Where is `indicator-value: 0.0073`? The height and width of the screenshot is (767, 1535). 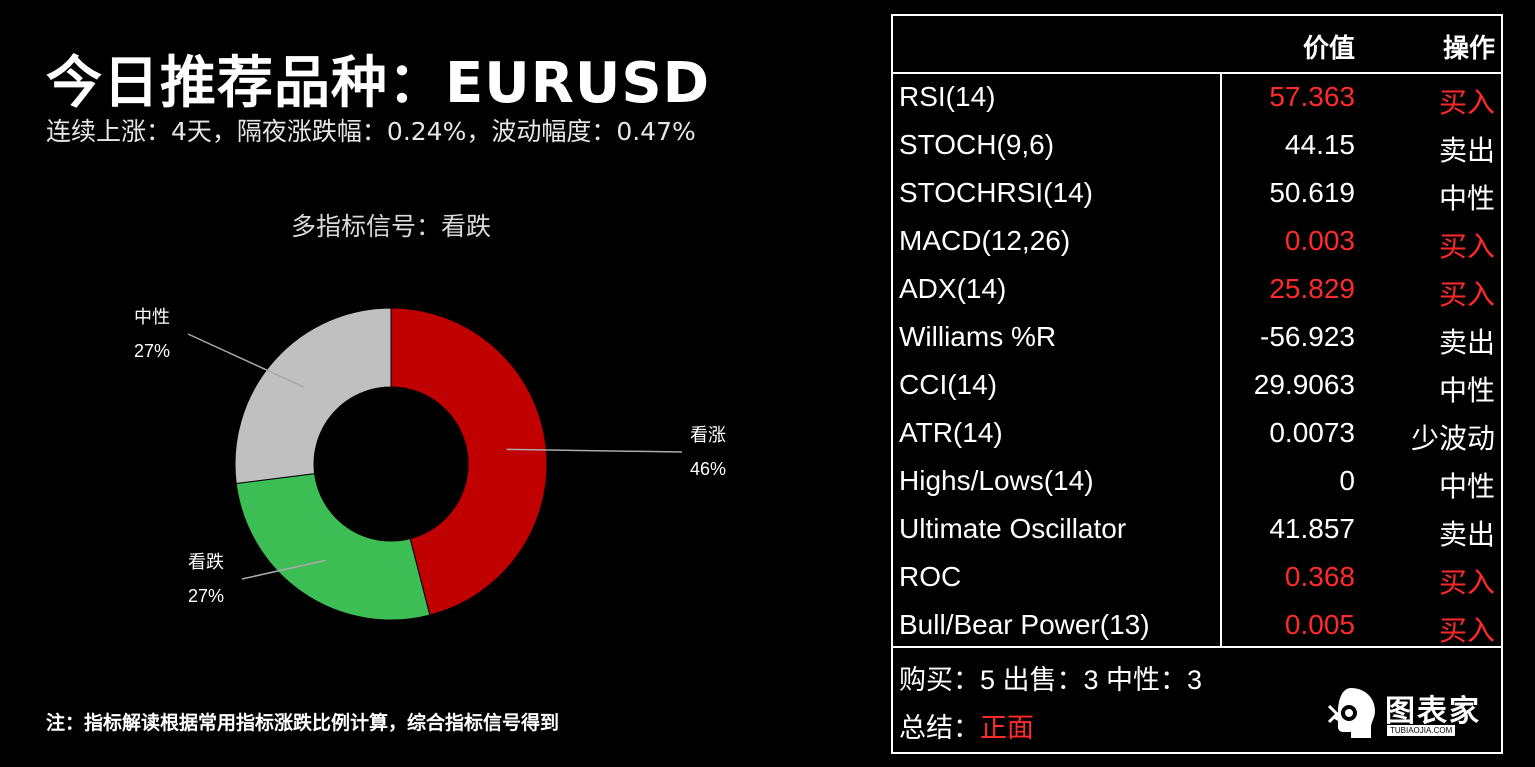 indicator-value: 0.0073 is located at coordinates (1312, 432).